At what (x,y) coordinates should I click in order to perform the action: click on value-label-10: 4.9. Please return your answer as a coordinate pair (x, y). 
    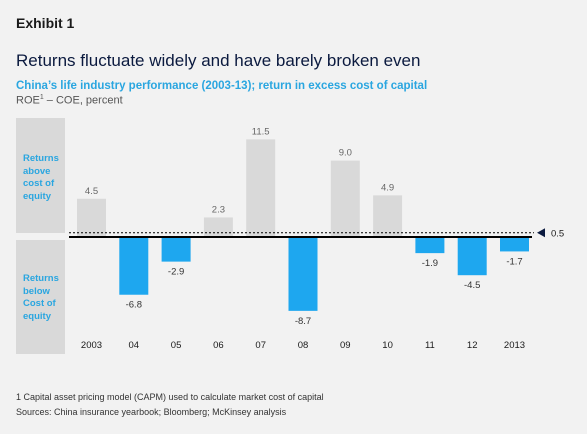
    Looking at the image, I should click on (387, 187).